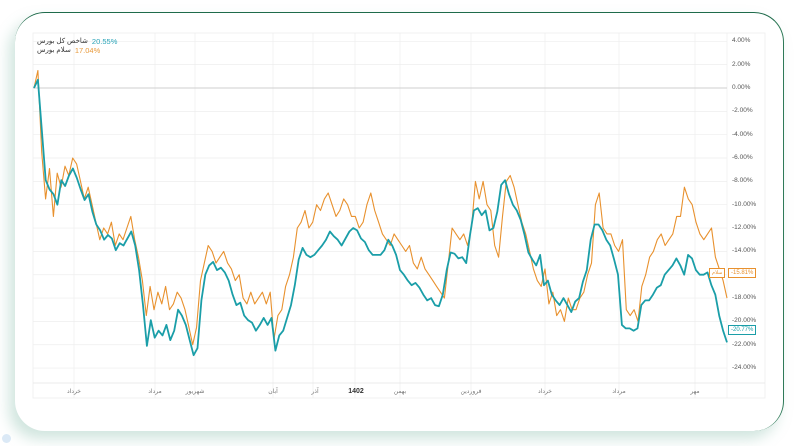  I want to click on legend-item-salam: سلام بورس 17.04%, so click(77, 50).